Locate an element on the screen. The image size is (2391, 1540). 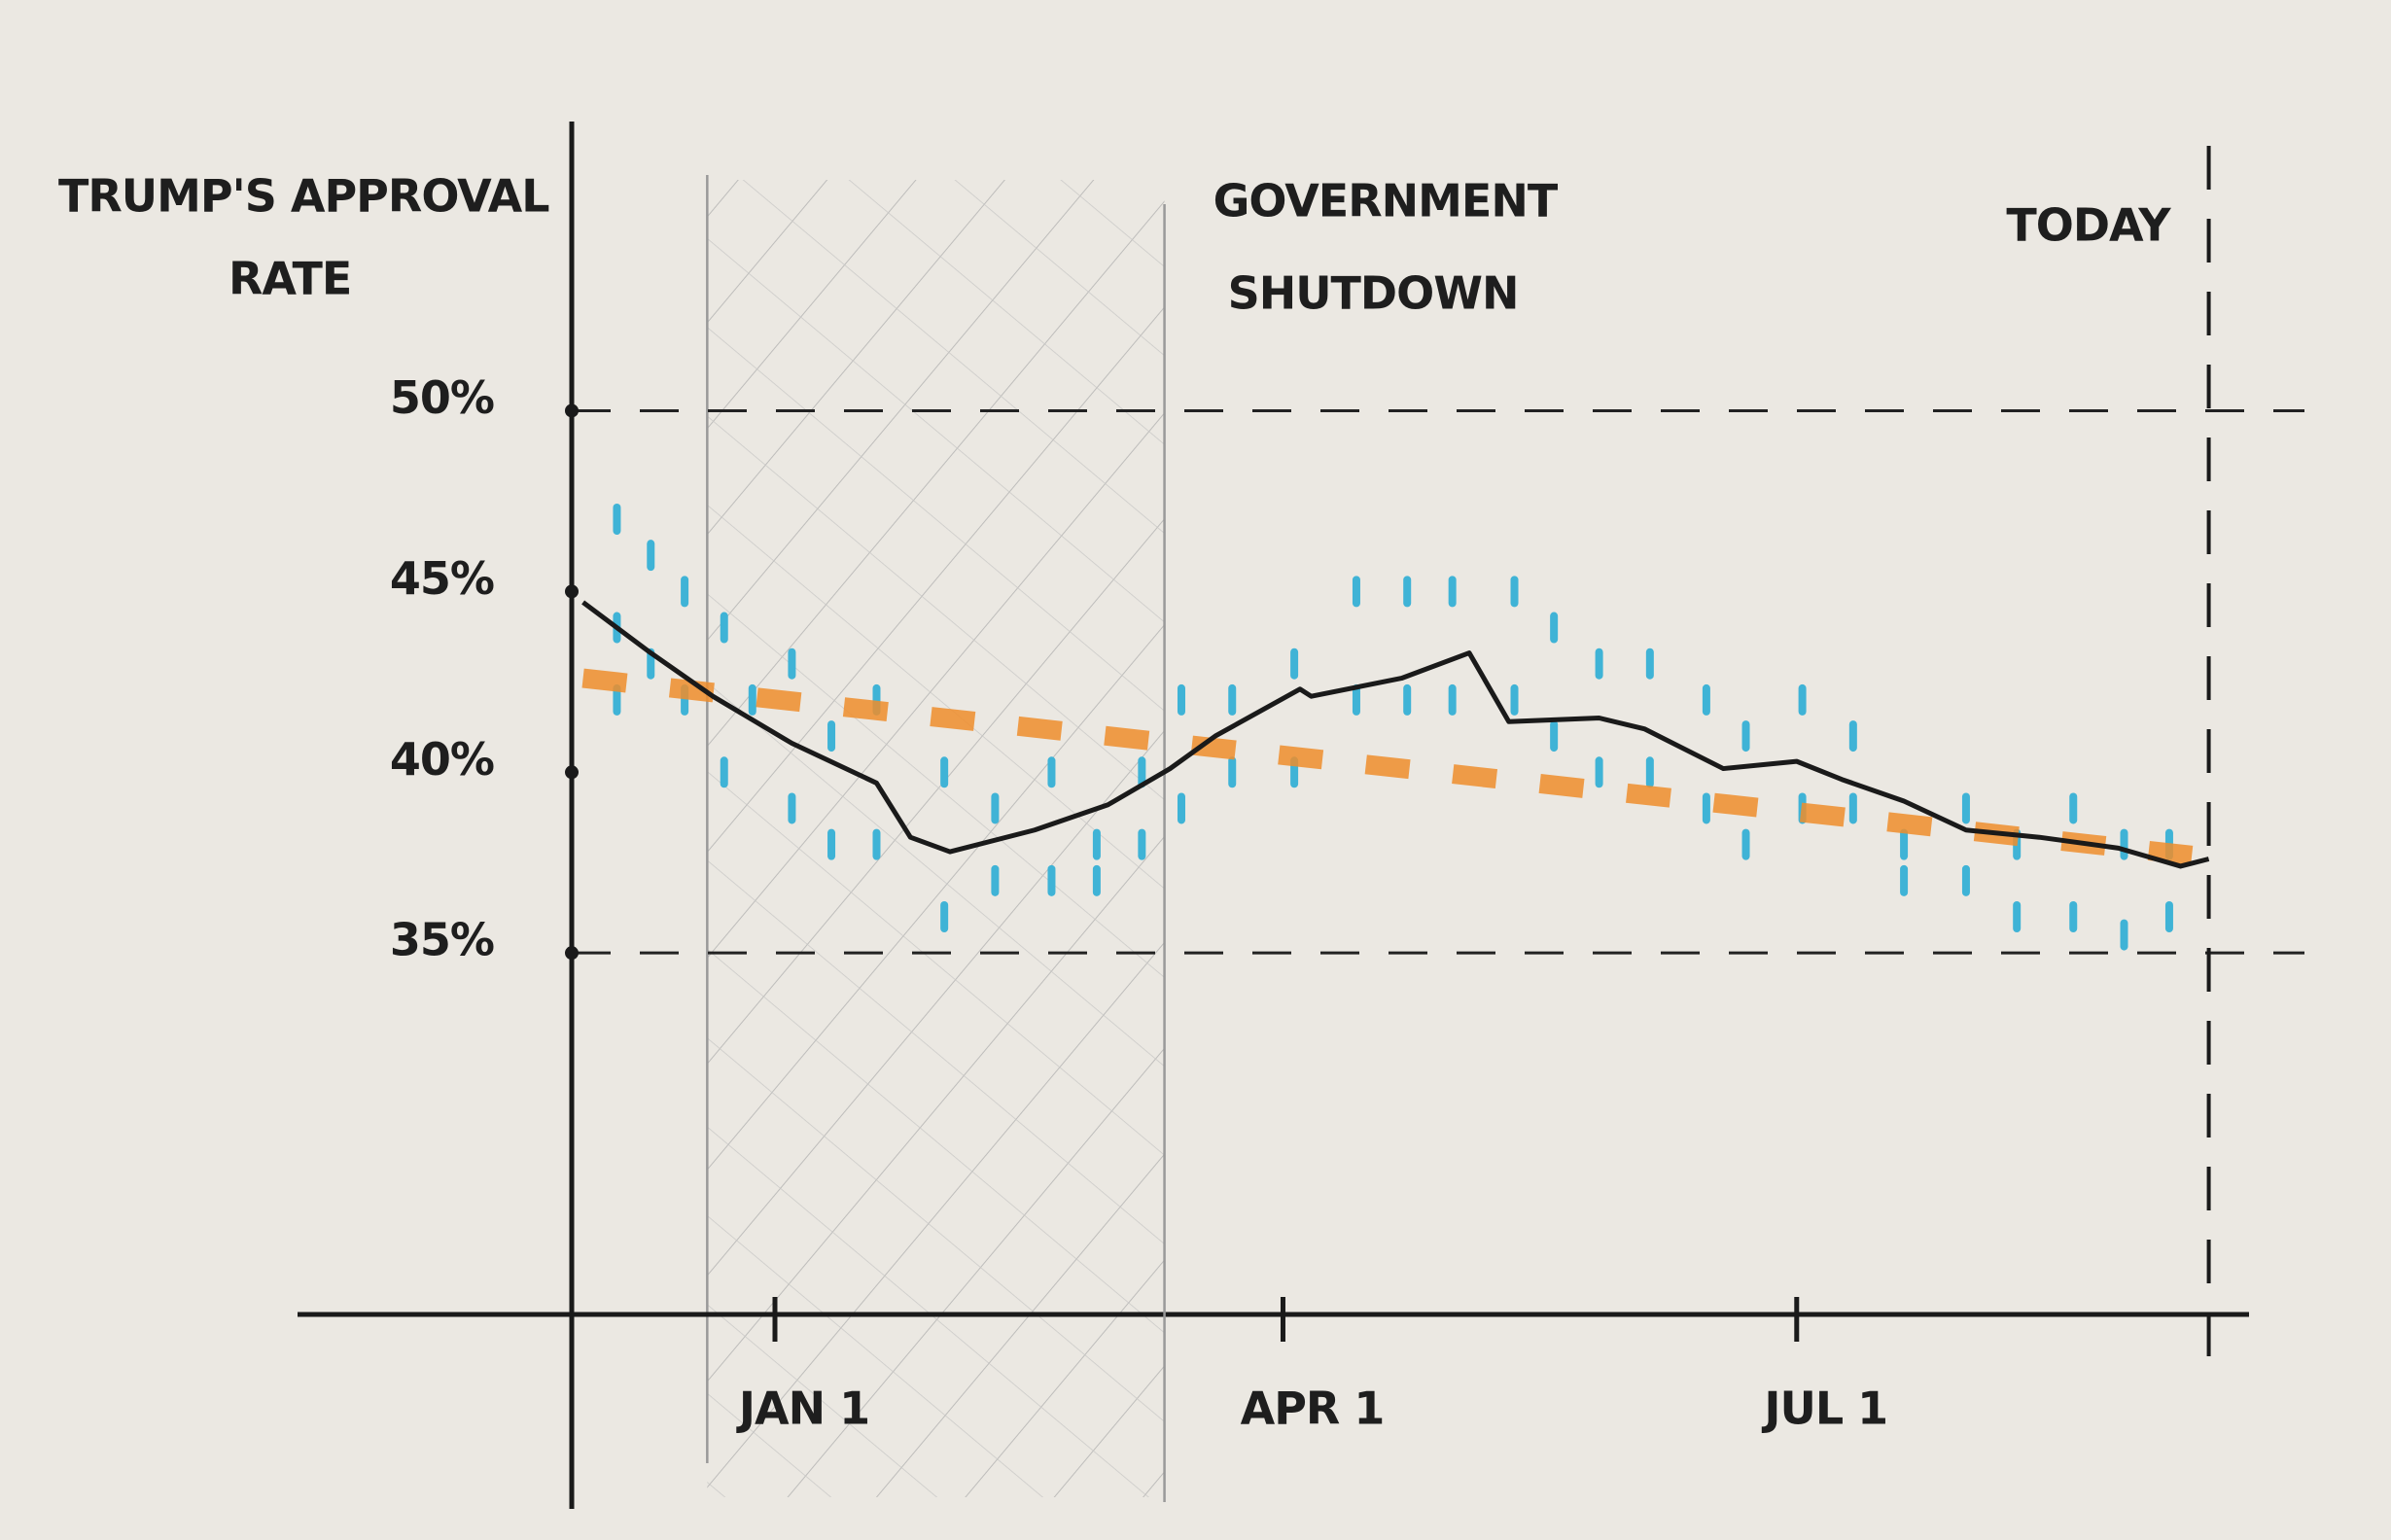
annotation-text: GOVERNMENT is located at coordinates (1386, 201).